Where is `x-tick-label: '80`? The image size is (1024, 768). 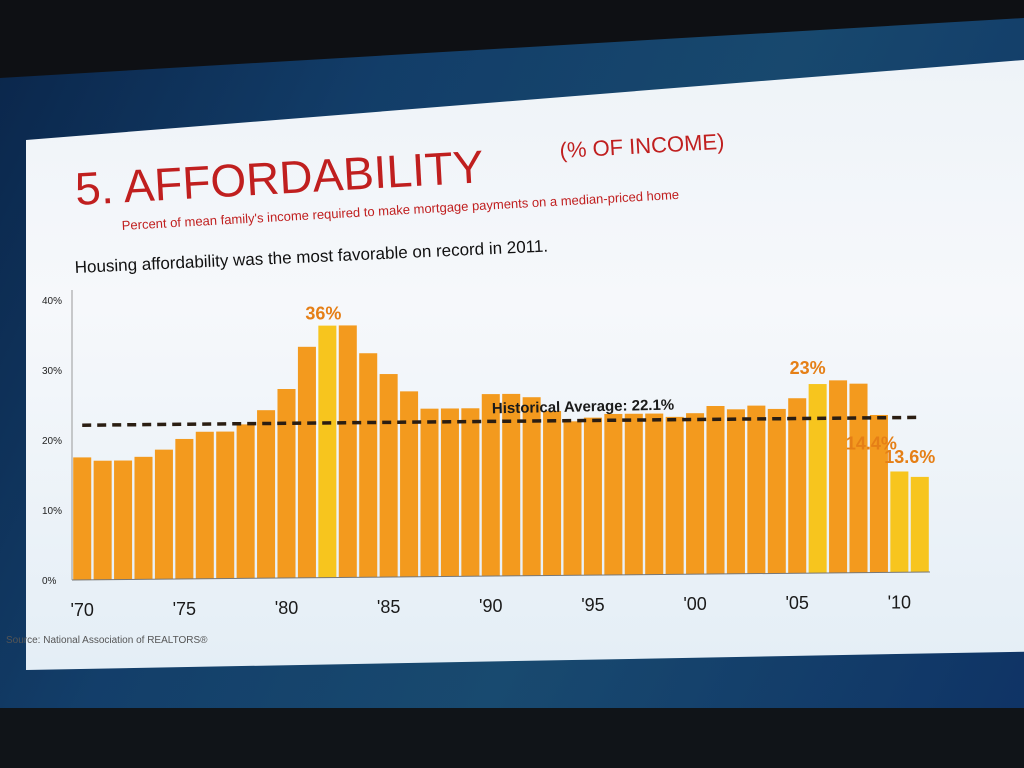
x-tick-label: '80 is located at coordinates (286, 608).